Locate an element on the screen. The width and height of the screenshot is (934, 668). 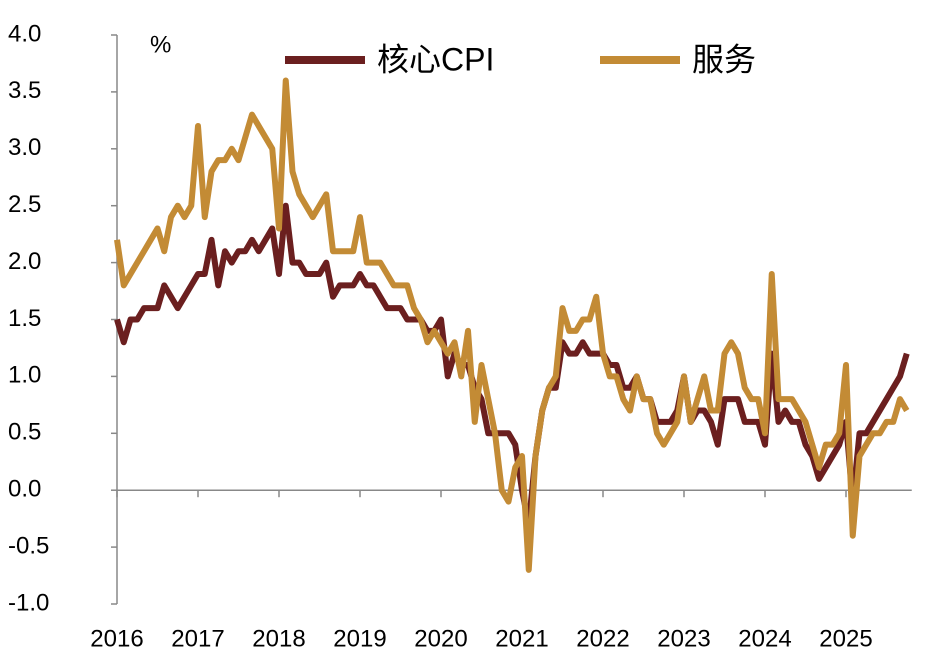
x-tick-label: 2020 is located at coordinates (440, 638).